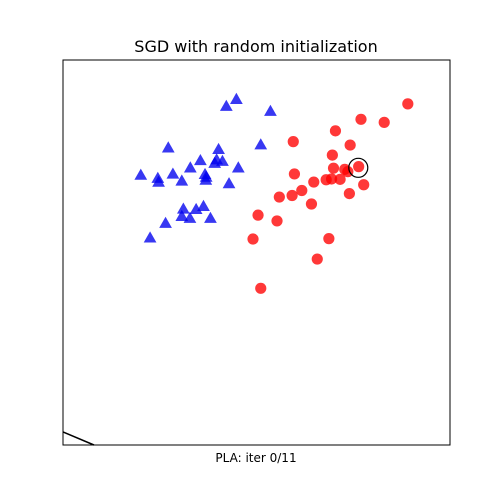 This screenshot has height=500, width=500. I want to click on x-axis-label: PLA: iter 0/11, so click(255, 458).